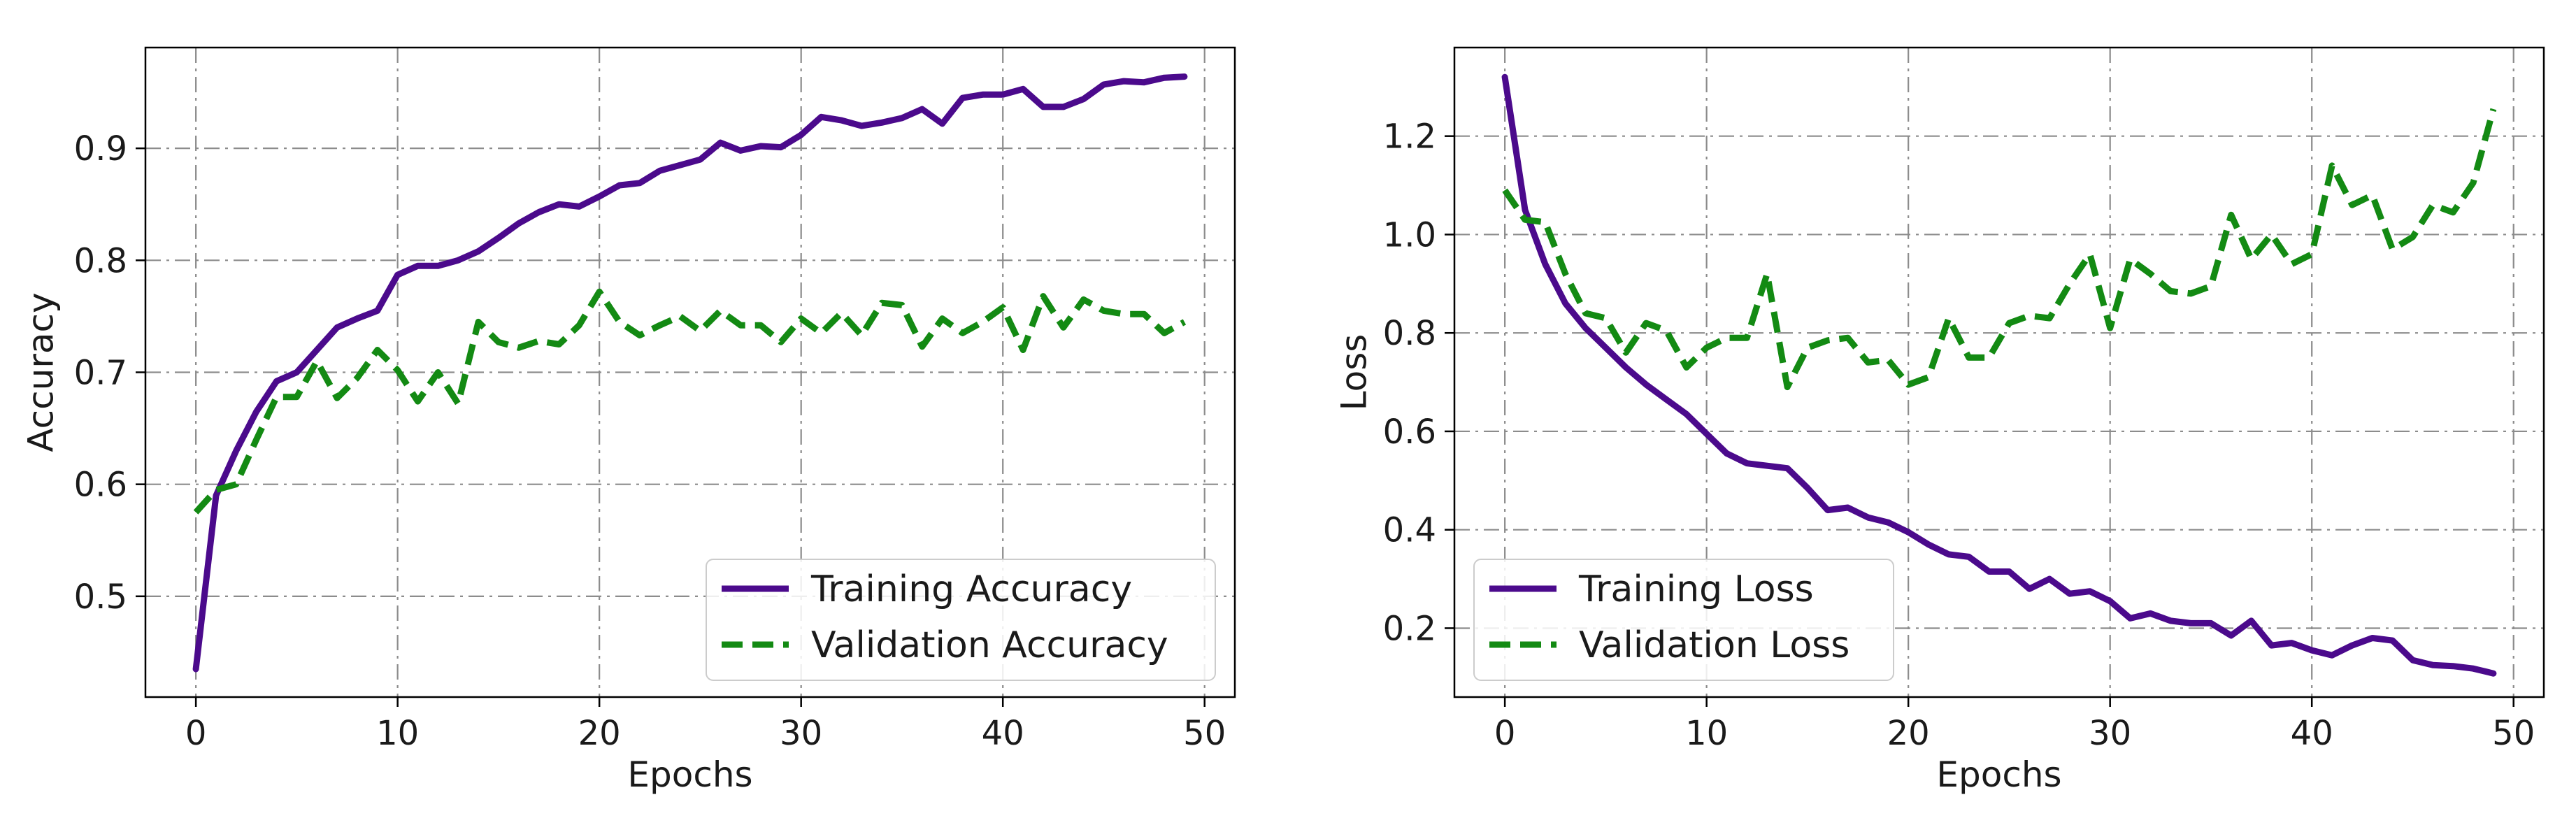 The width and height of the screenshot is (2576, 839). I want to click on y-tick-label: 0.4, so click(1409, 530).